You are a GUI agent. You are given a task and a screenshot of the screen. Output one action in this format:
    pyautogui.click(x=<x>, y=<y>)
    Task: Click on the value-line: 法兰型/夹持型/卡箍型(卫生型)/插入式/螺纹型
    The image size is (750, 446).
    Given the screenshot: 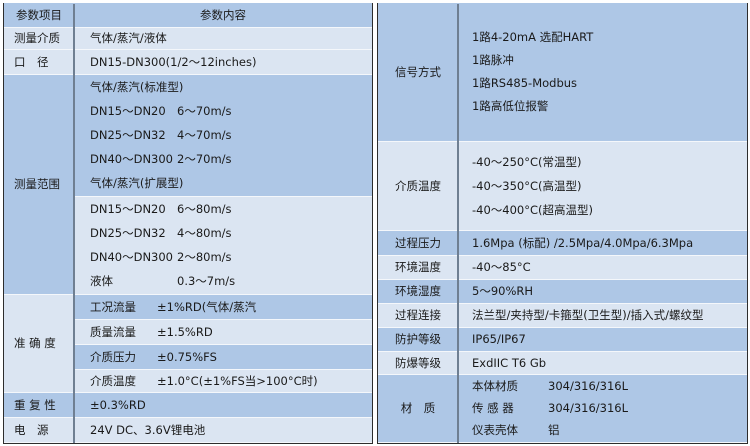 What is the action you would take?
    pyautogui.click(x=609, y=315)
    